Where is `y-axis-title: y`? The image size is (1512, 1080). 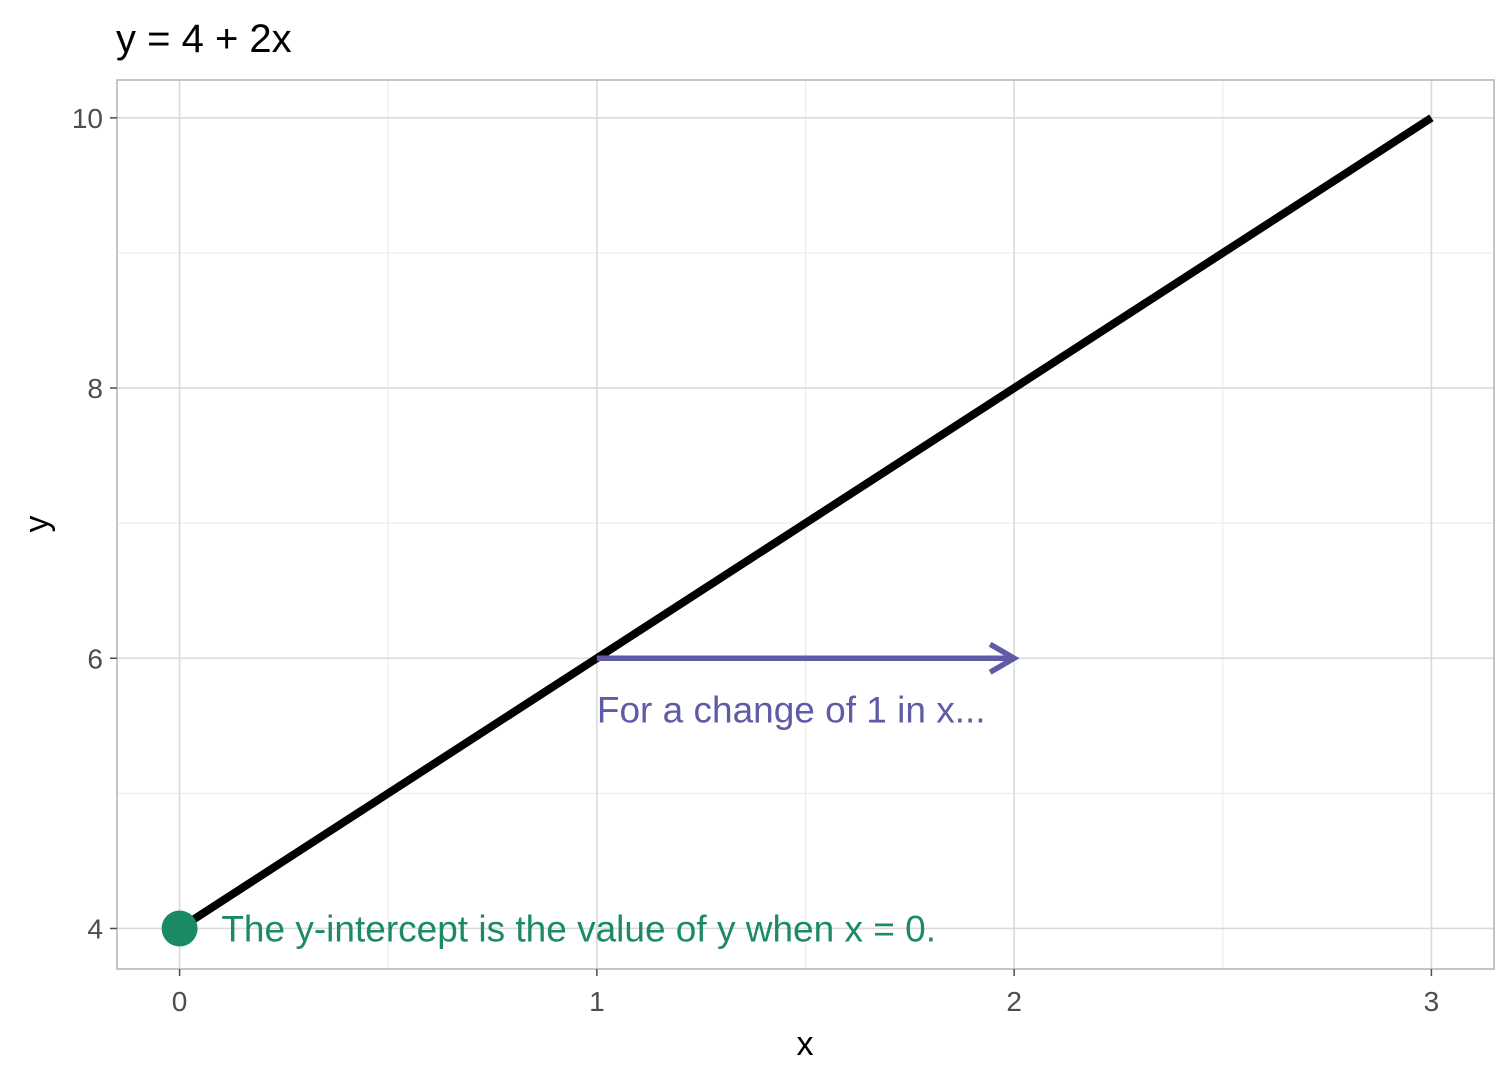 y-axis-title: y is located at coordinates (37, 524).